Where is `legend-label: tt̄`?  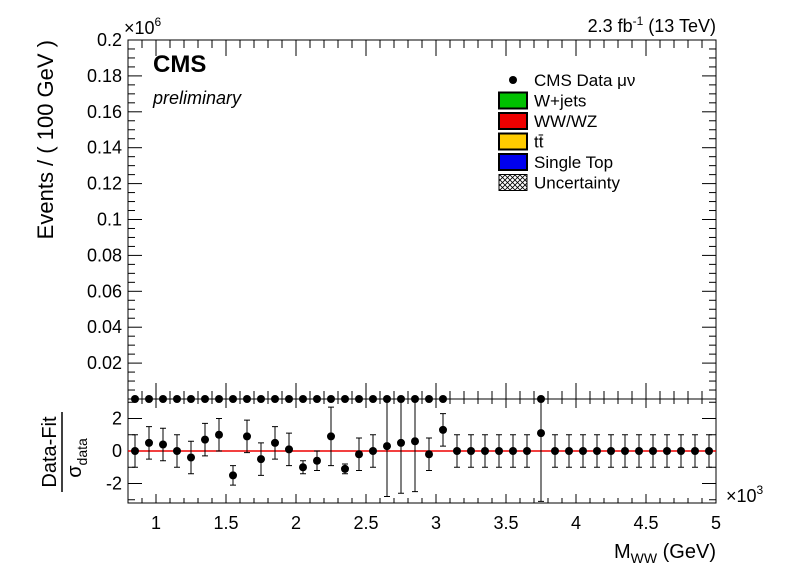
legend-label: tt̄ is located at coordinates (539, 142).